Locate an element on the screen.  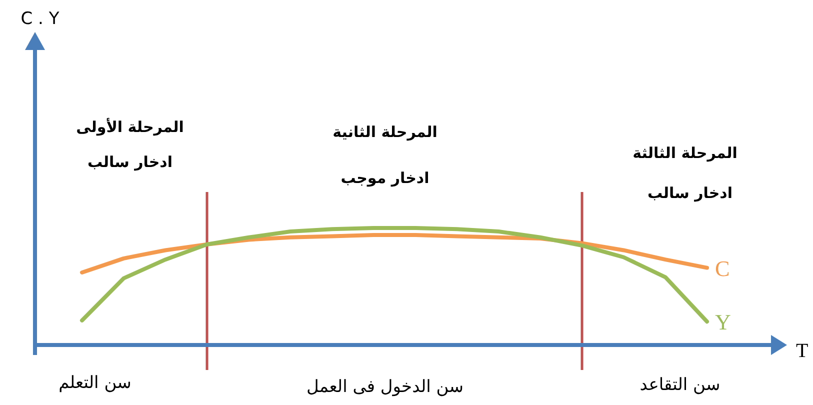
text: المرحلة الثانية is located at coordinates (385, 132).